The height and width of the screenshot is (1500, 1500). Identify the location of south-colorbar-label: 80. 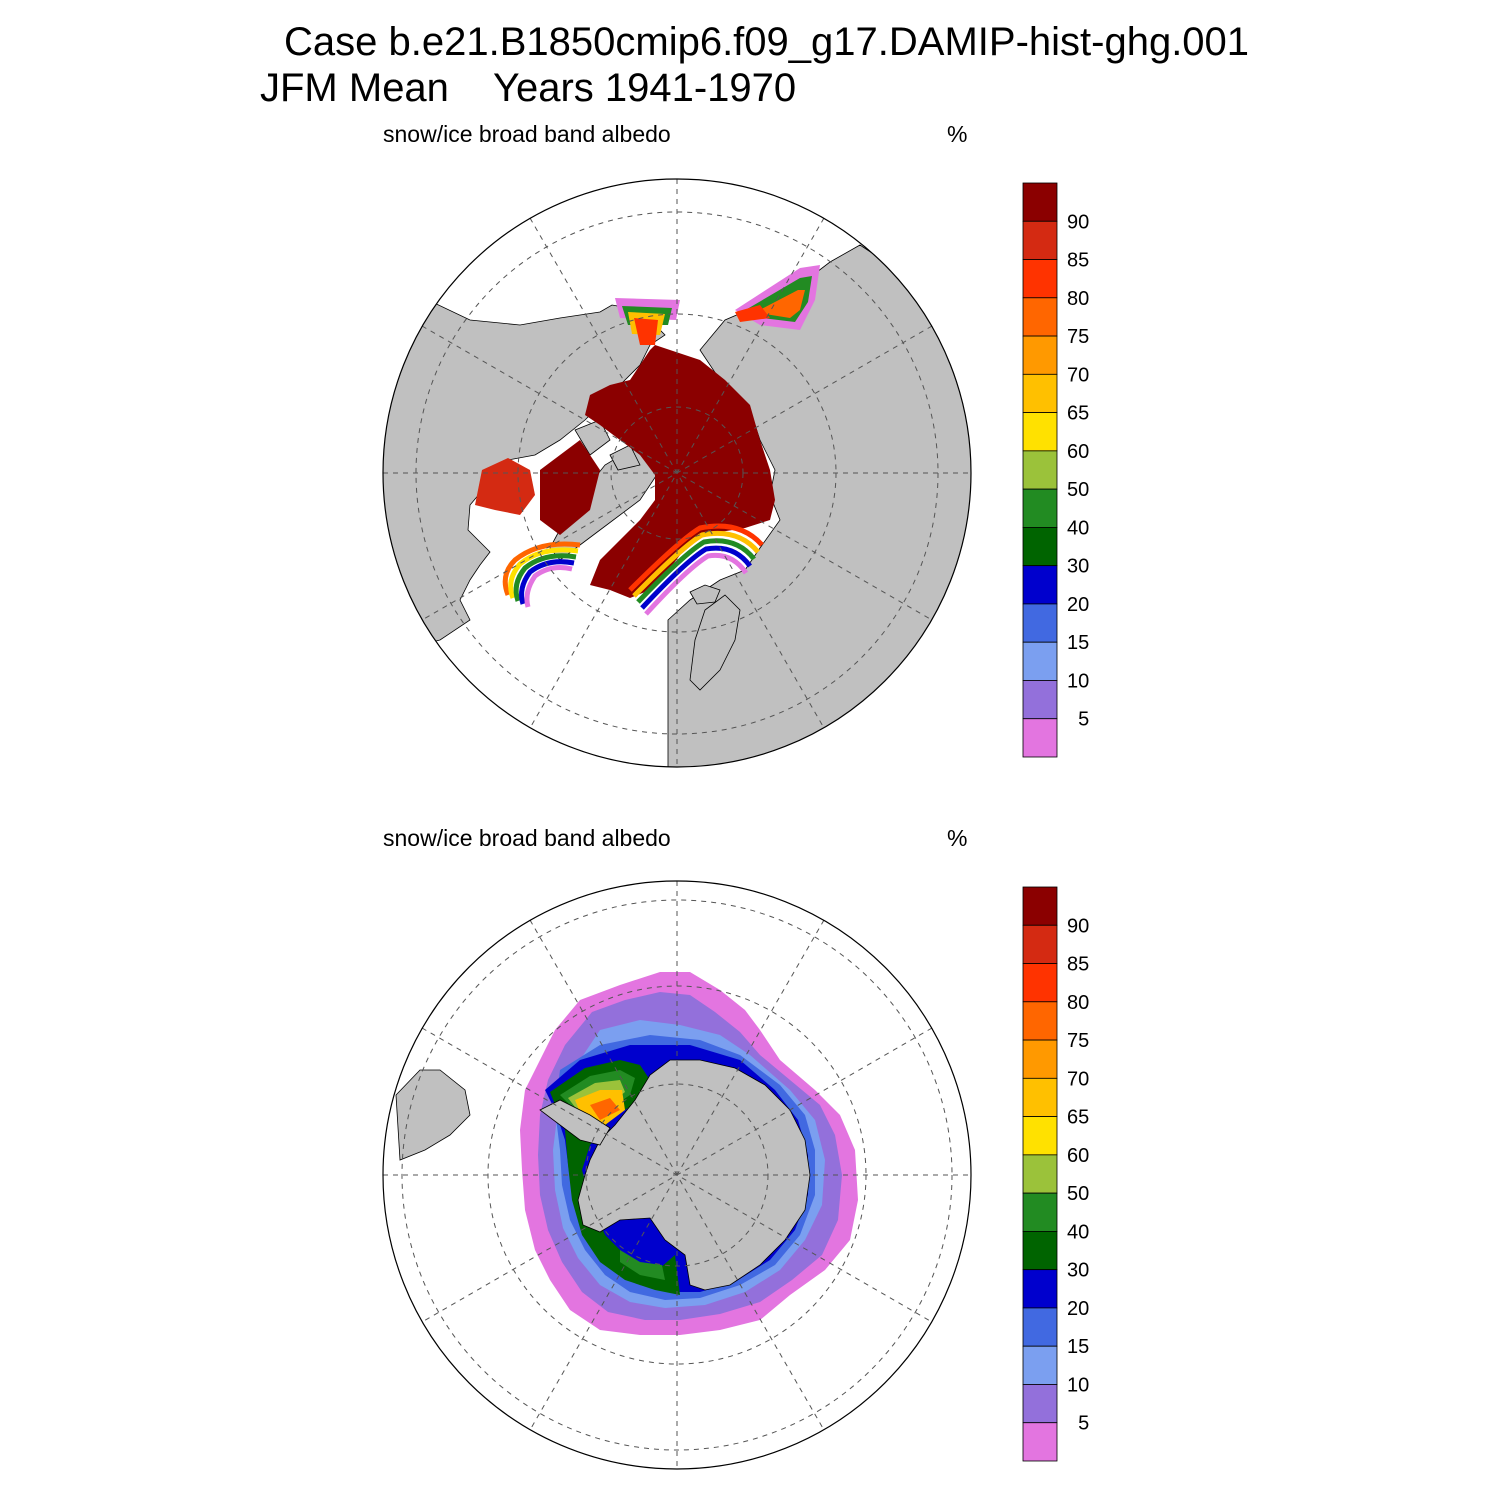
(1078, 1003).